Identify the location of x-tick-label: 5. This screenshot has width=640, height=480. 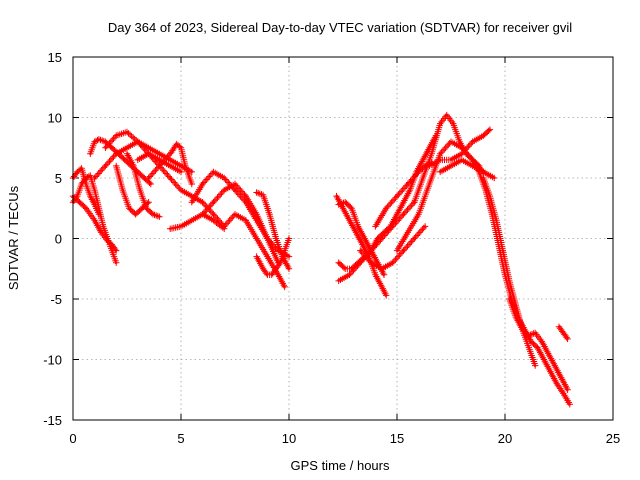
(180, 438).